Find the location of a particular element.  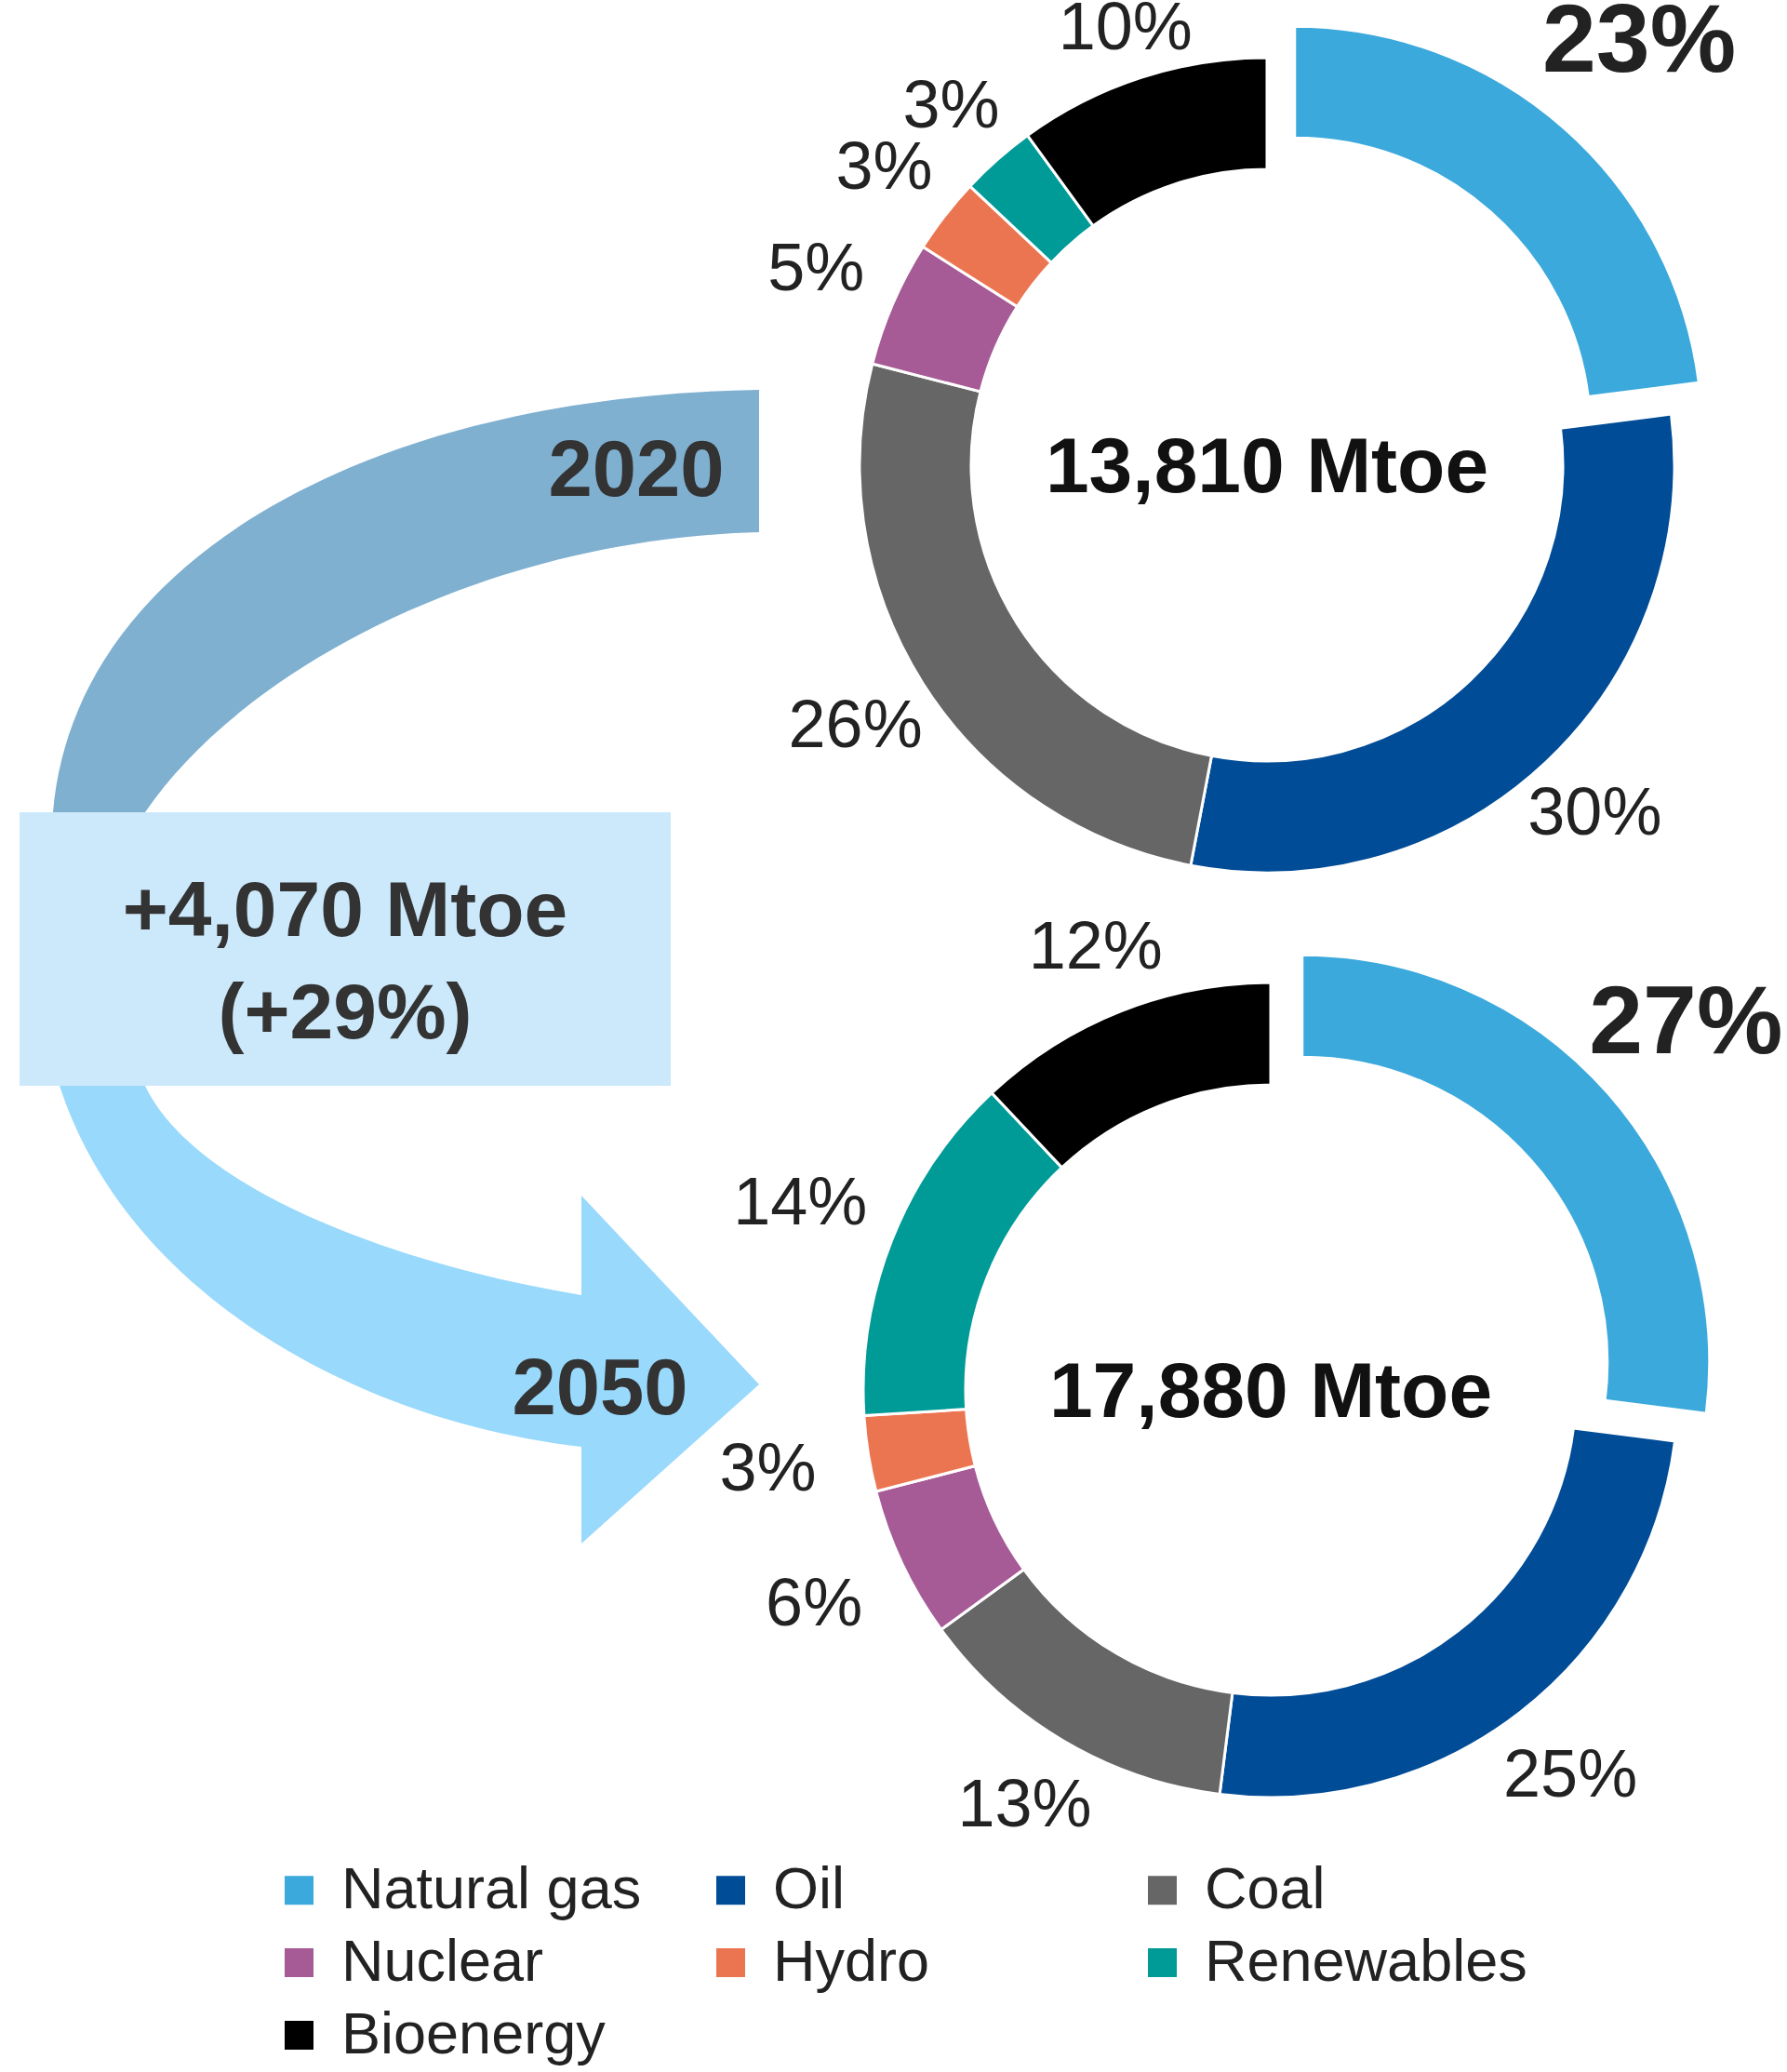

legend-label: Coal is located at coordinates (1265, 1887).